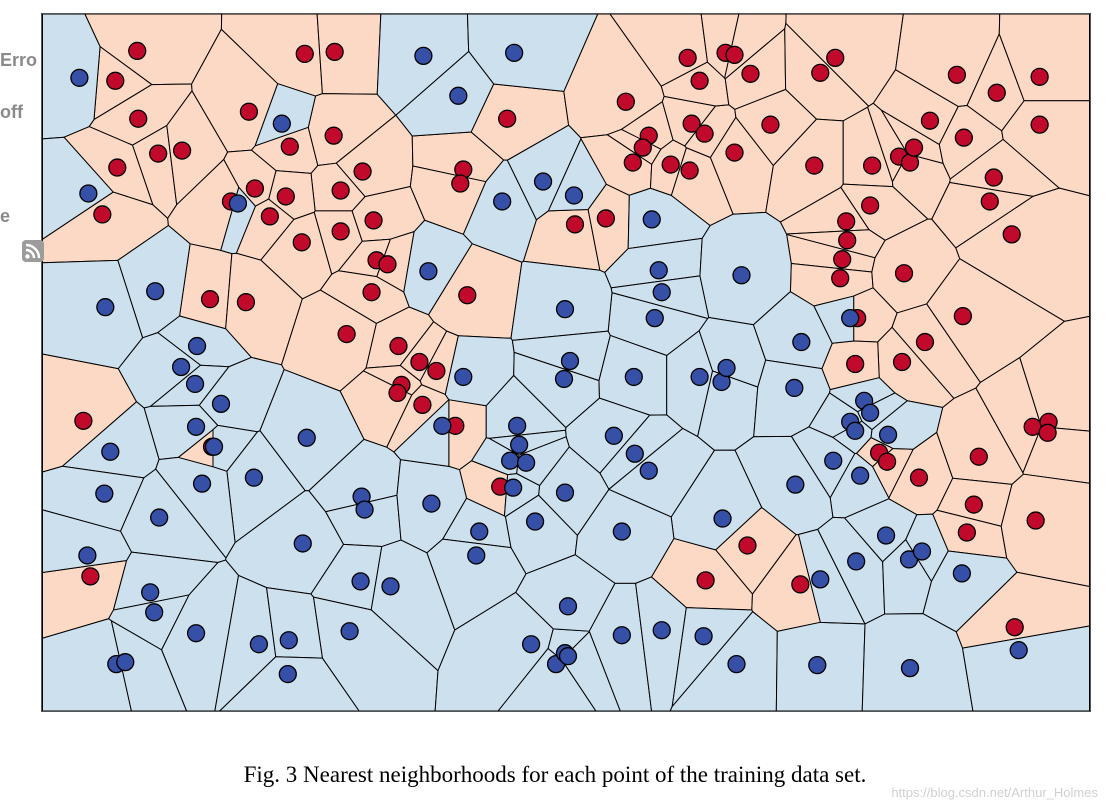  What do you see at coordinates (19, 60) in the screenshot?
I see `sidebar-fragment-text-1: Erro` at bounding box center [19, 60].